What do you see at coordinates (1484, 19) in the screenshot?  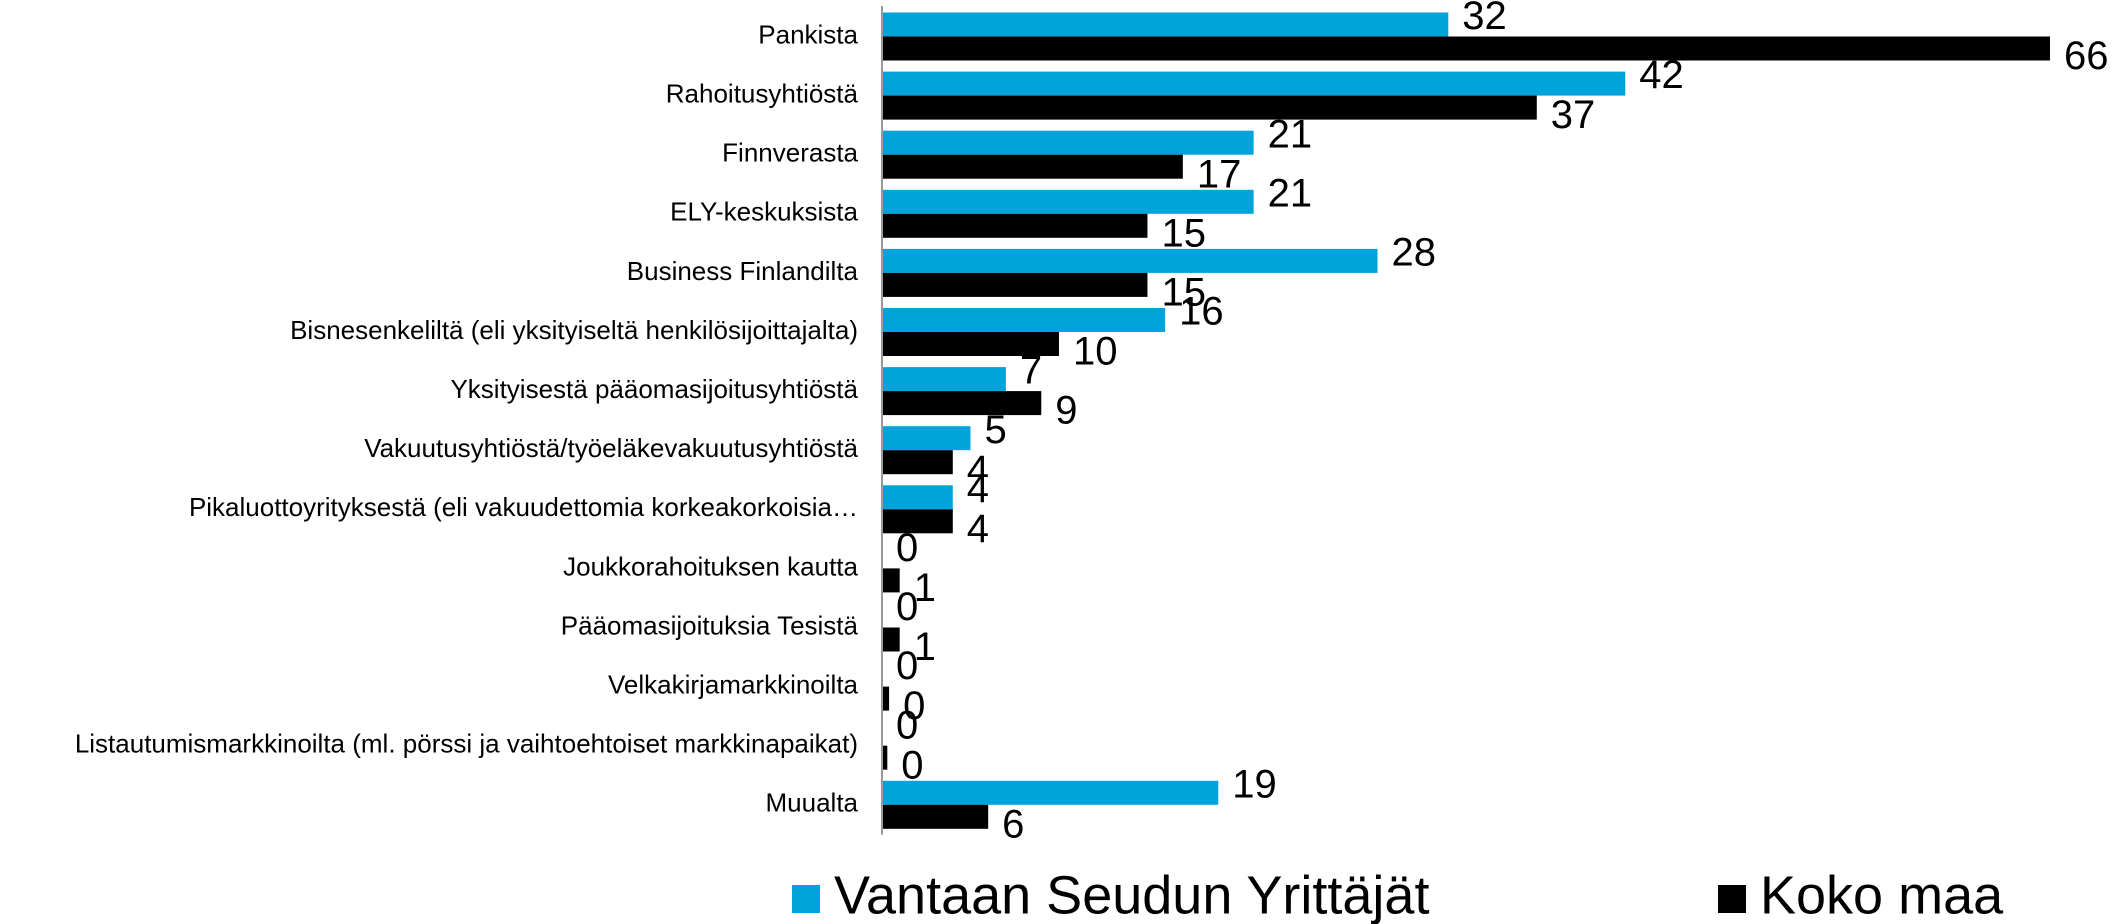 I see `data-label: 32` at bounding box center [1484, 19].